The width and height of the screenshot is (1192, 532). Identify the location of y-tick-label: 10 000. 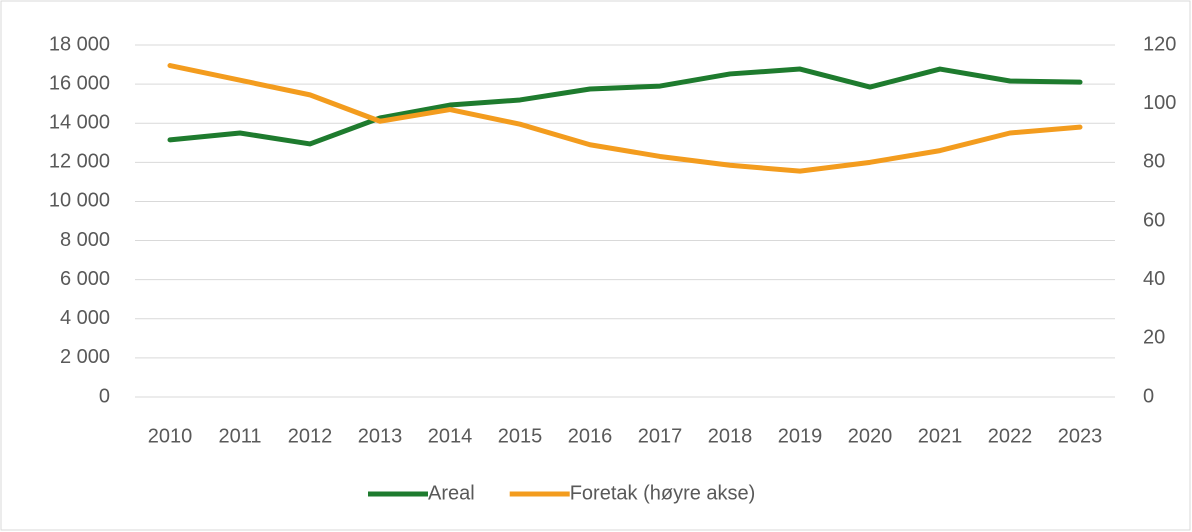
(79, 201).